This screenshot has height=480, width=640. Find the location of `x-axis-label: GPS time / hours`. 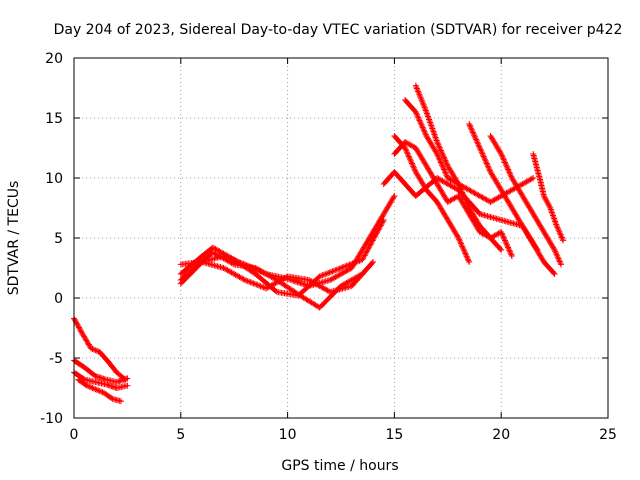

x-axis-label: GPS time / hours is located at coordinates (339, 466).